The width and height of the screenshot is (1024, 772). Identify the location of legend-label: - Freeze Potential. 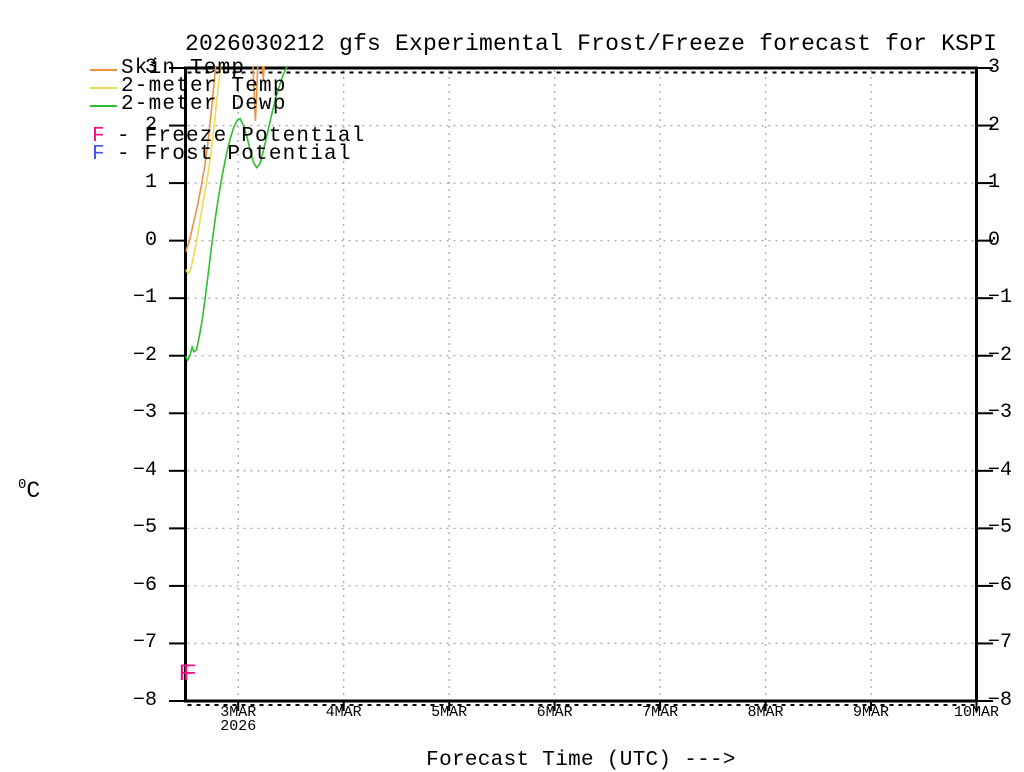
(241, 136).